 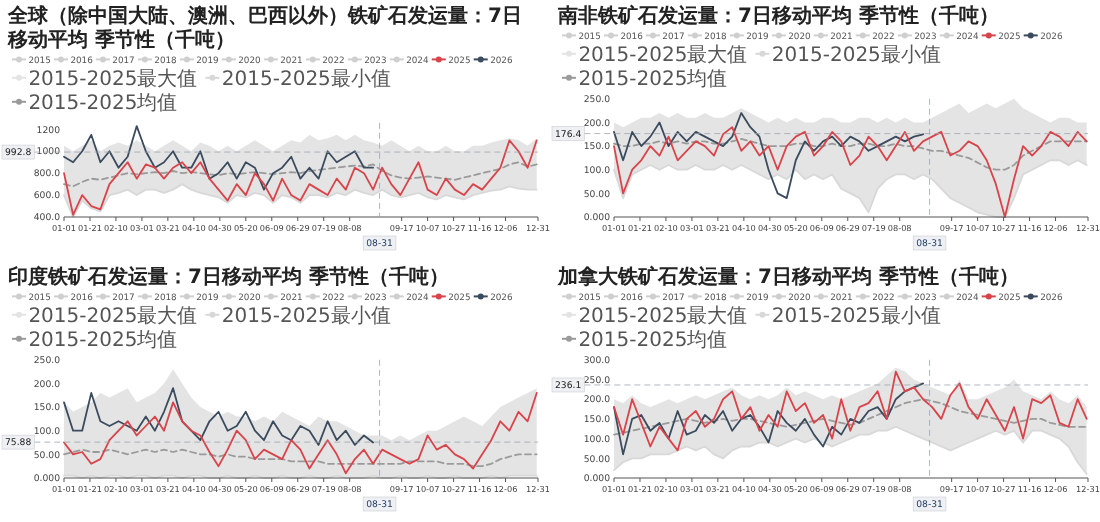 I want to click on chart-title: 南非铁矿石发运量：7日移动平均 季节性（千吨）, so click(x=777, y=16).